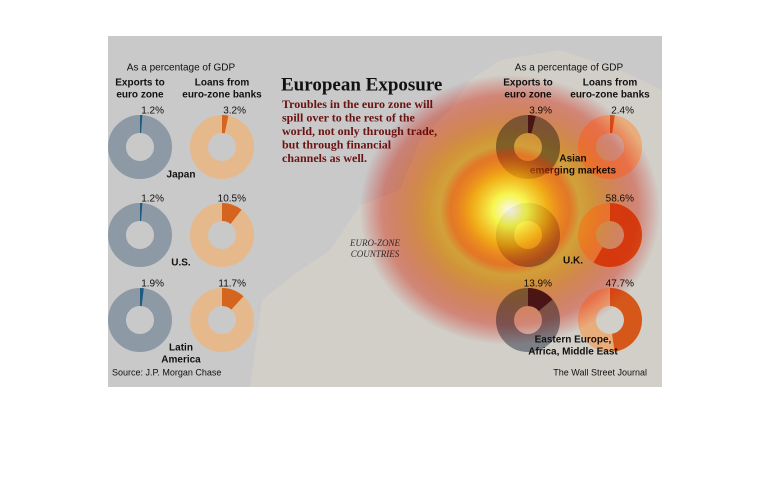 This screenshot has height=482, width=770. Describe the element at coordinates (359, 131) in the screenshot. I see `subtitle: world, not only through trade,` at that location.